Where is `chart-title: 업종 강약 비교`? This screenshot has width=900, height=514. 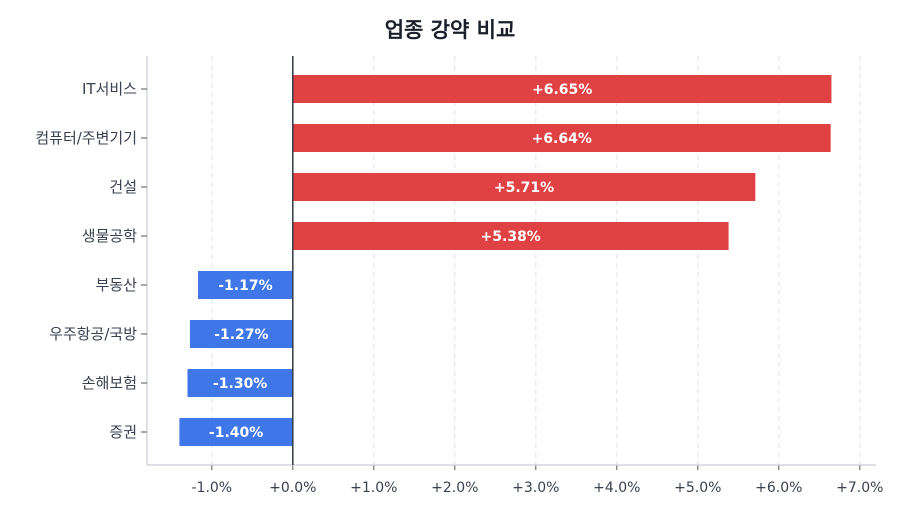 chart-title: 업종 강약 비교 is located at coordinates (450, 30).